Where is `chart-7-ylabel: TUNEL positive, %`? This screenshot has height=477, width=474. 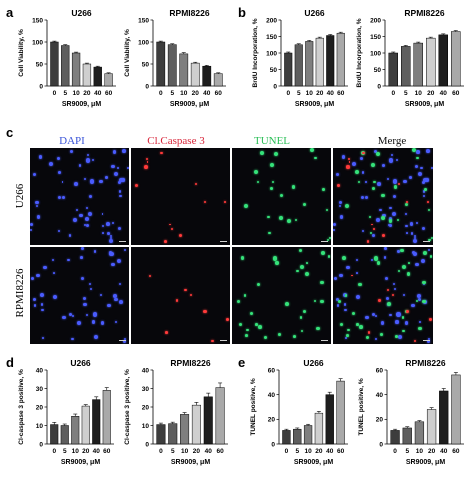
chart-7-ylabel: TUNEL positive, % is located at coordinates (361, 407).